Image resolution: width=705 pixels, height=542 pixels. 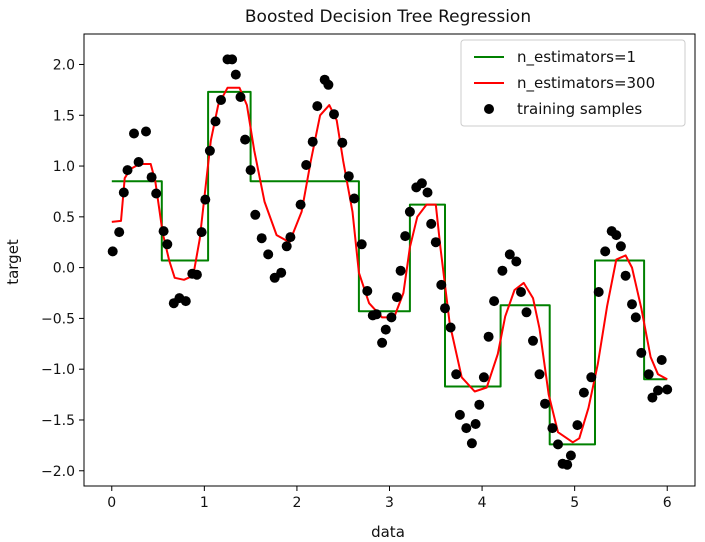 What do you see at coordinates (64, 65) in the screenshot?
I see `y-tick-label: 2.0` at bounding box center [64, 65].